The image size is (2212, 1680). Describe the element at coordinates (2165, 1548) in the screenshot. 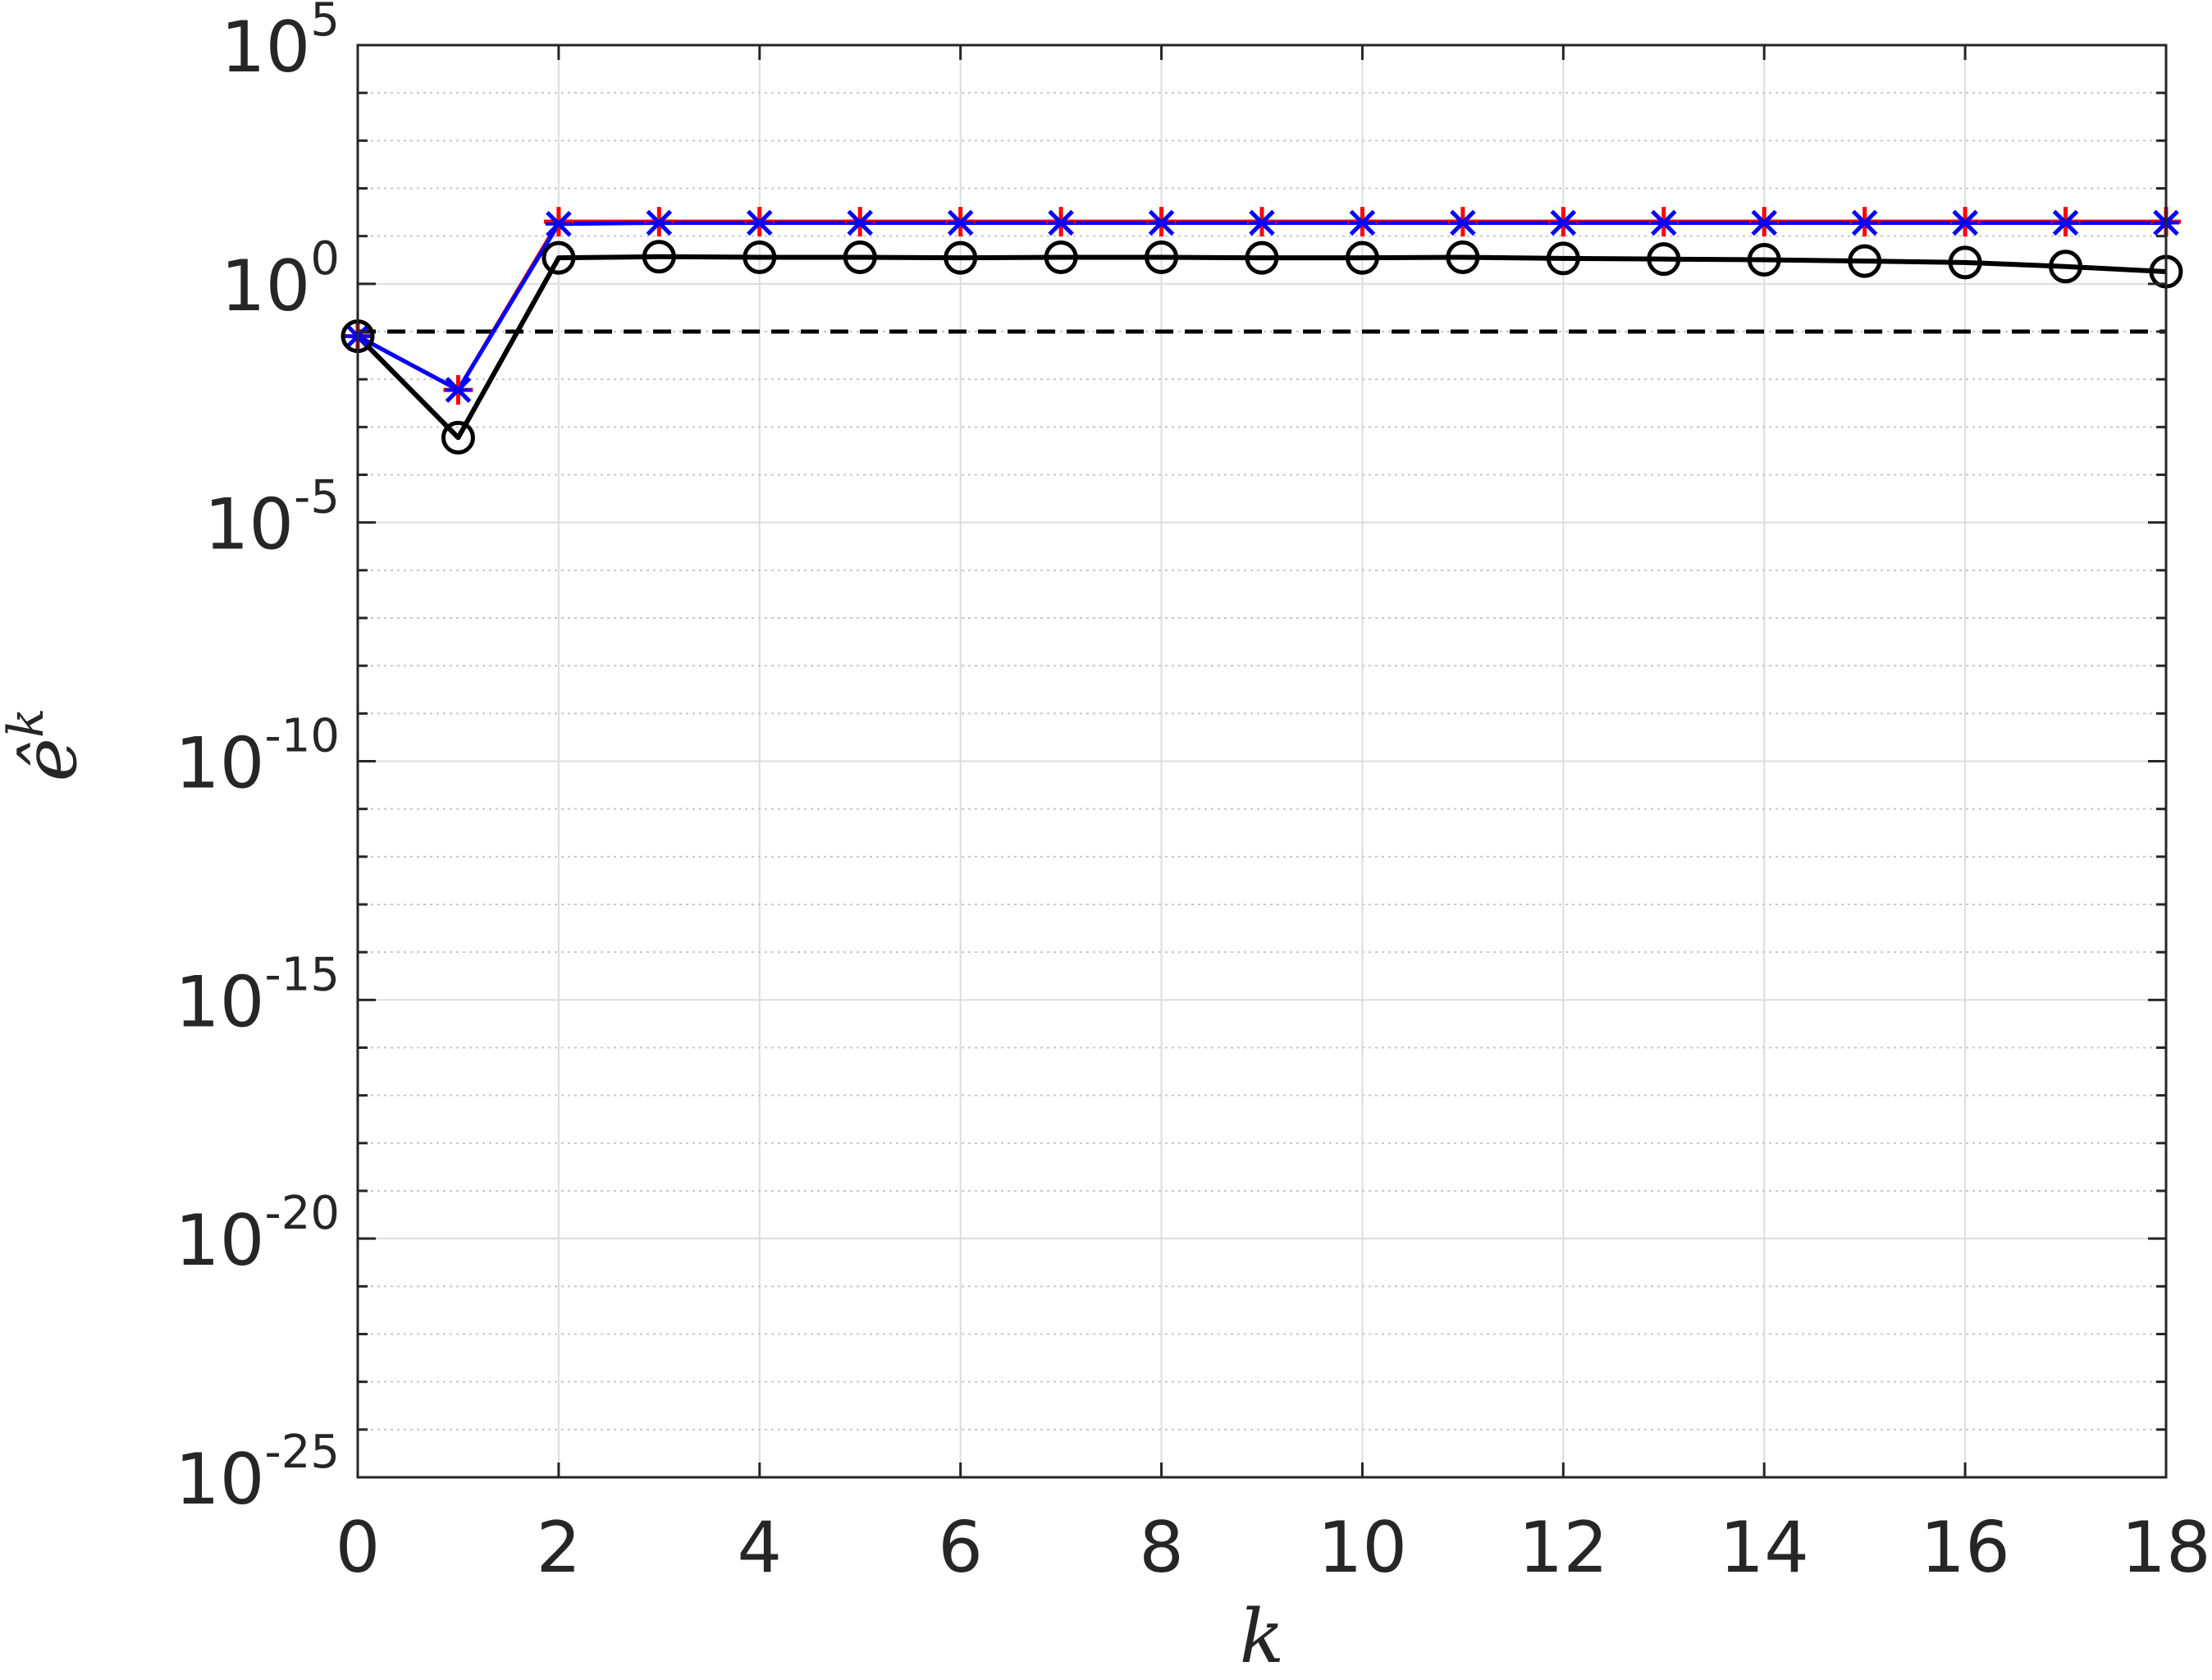

I see `x-tick-label: 18` at that location.